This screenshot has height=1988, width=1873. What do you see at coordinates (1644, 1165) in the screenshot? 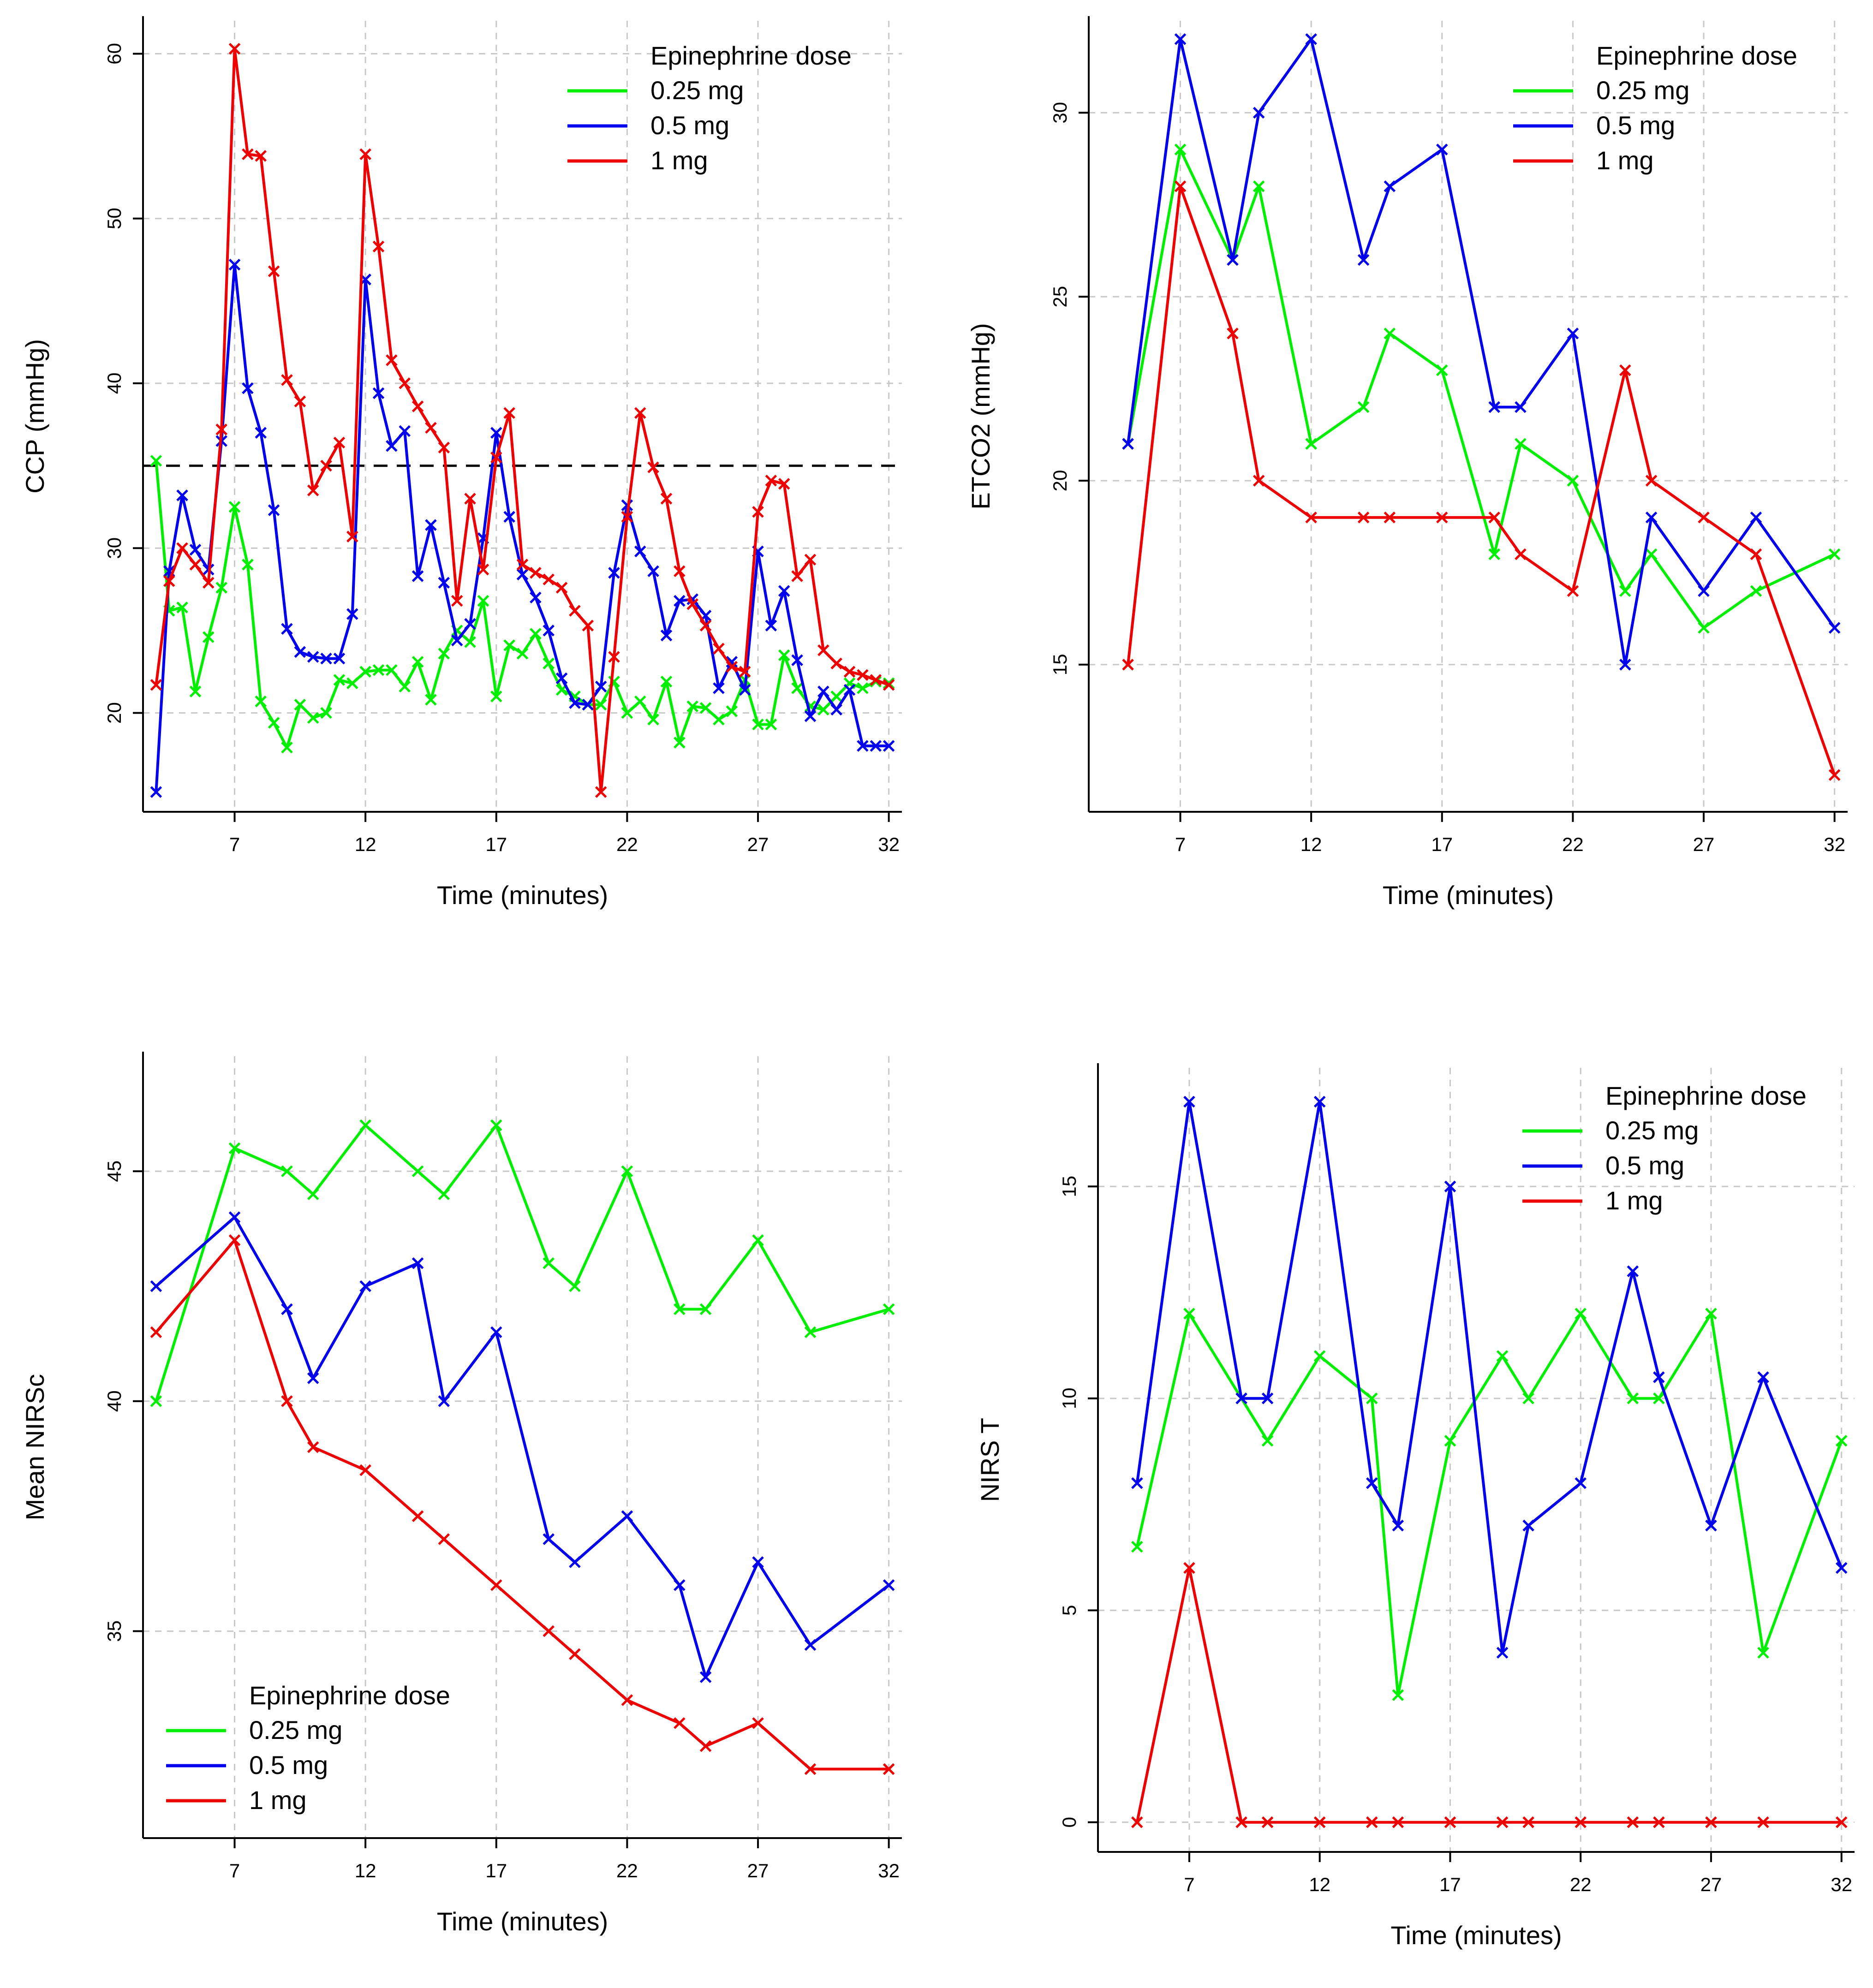
I see `legend-label: 0.5 mg` at bounding box center [1644, 1165].